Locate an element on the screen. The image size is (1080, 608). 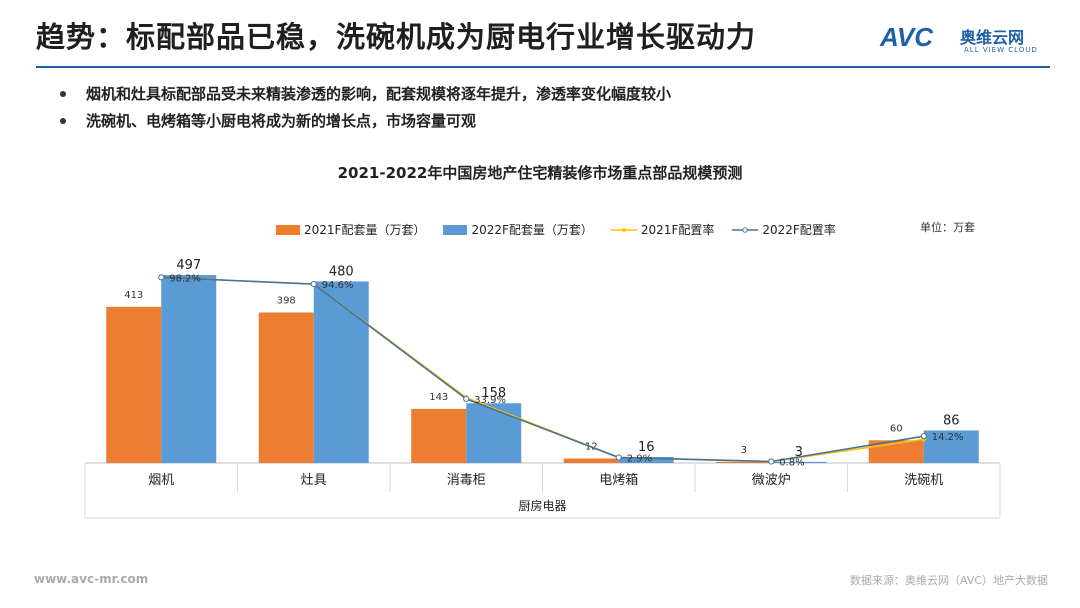
x-tick-label: 微波炉 is located at coordinates (771, 480).